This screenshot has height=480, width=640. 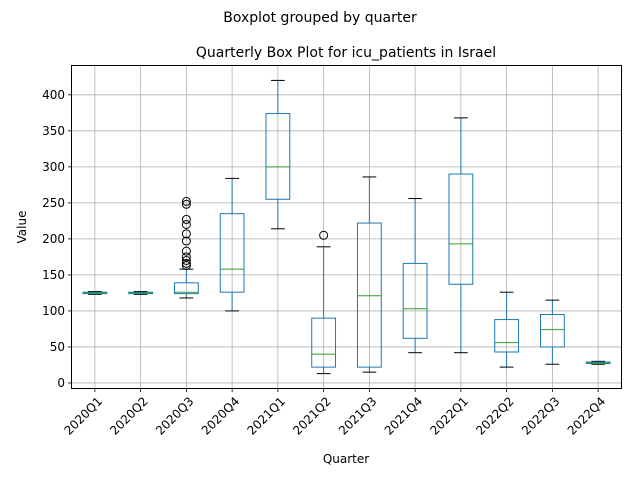 I want to click on x-tick-label: 2021Q4, so click(x=404, y=416).